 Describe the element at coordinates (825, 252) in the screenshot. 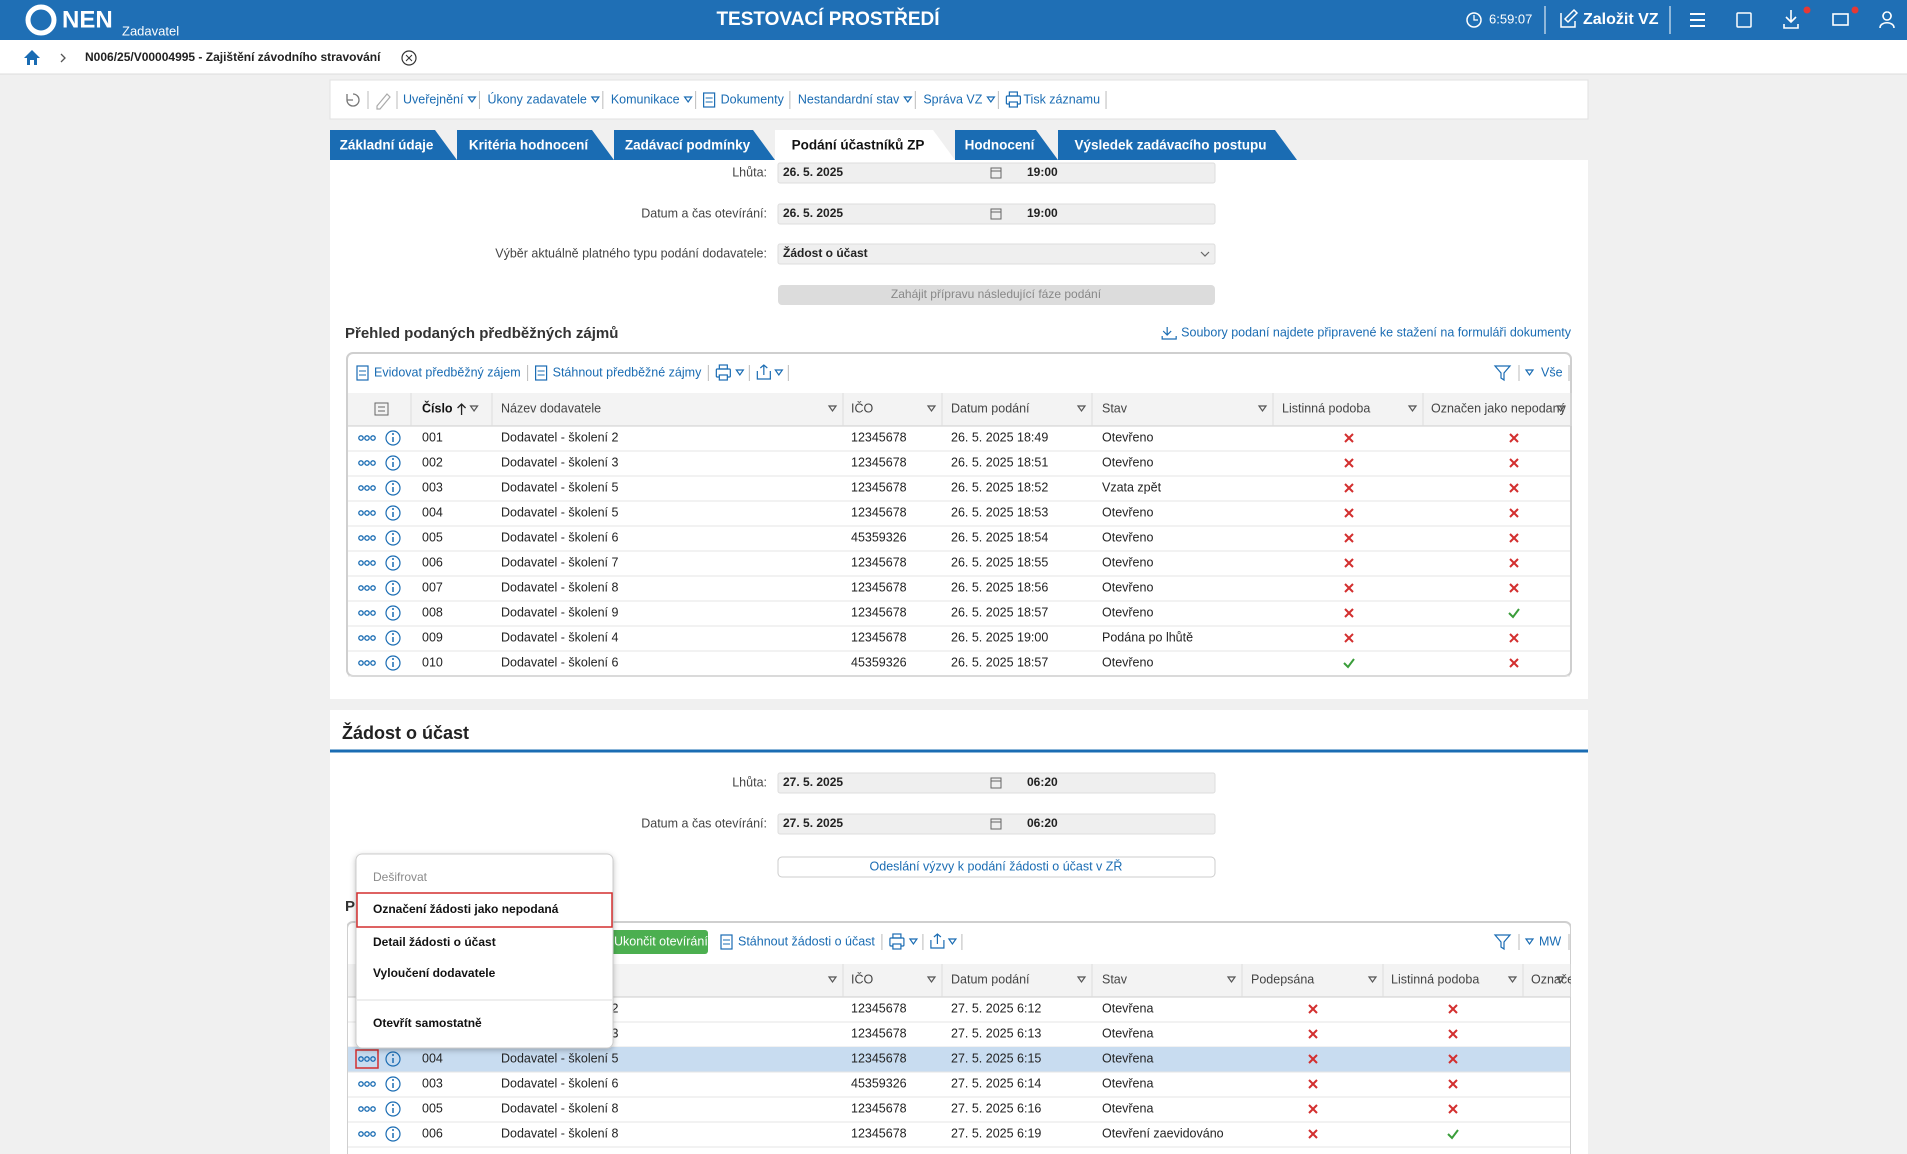

I see `select-value: Žádost o účast` at that location.